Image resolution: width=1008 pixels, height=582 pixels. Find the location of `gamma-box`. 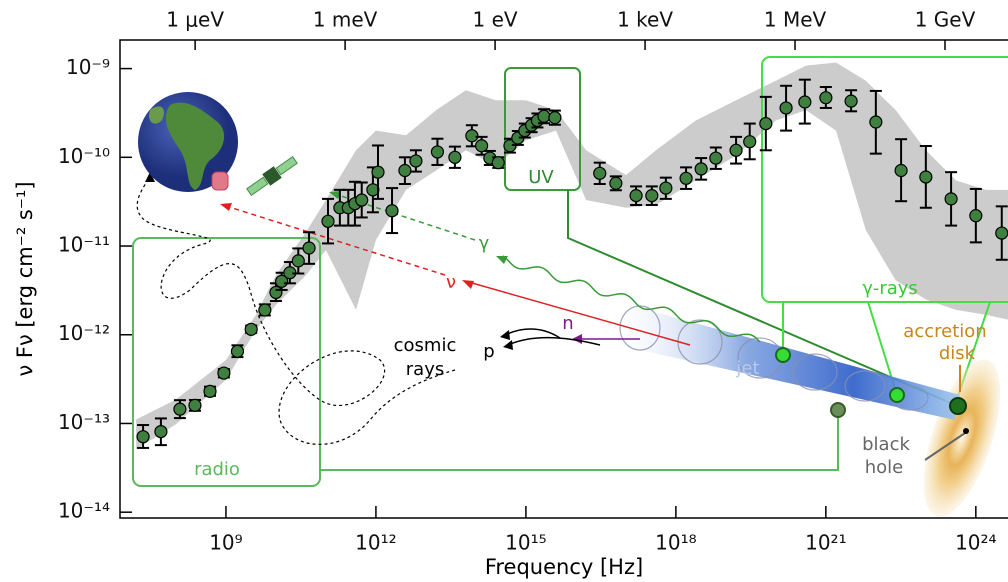

gamma-box is located at coordinates (884, 179).